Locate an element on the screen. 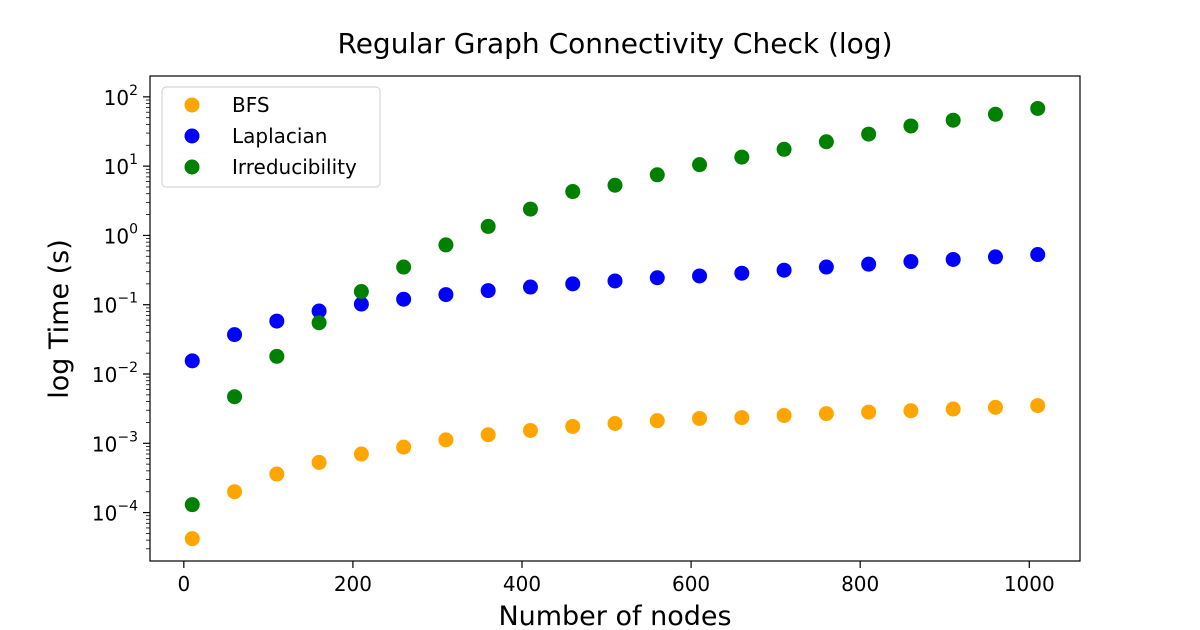 The image size is (1200, 630). legend-box is located at coordinates (271, 137).